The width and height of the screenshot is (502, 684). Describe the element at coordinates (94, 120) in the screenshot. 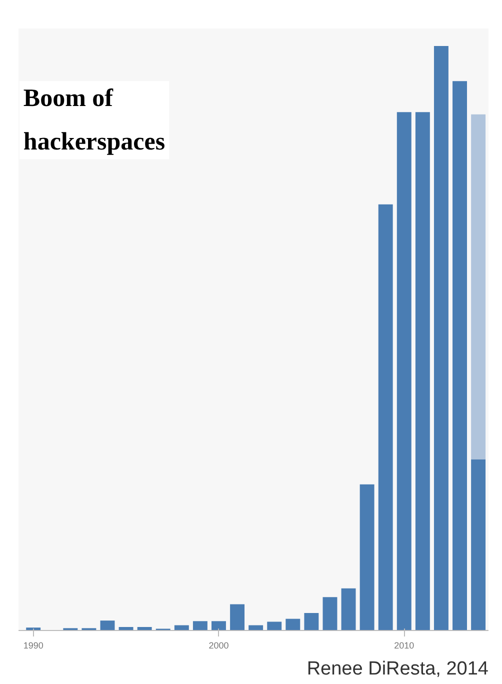

I see `text: Boom of hackerspaces` at that location.